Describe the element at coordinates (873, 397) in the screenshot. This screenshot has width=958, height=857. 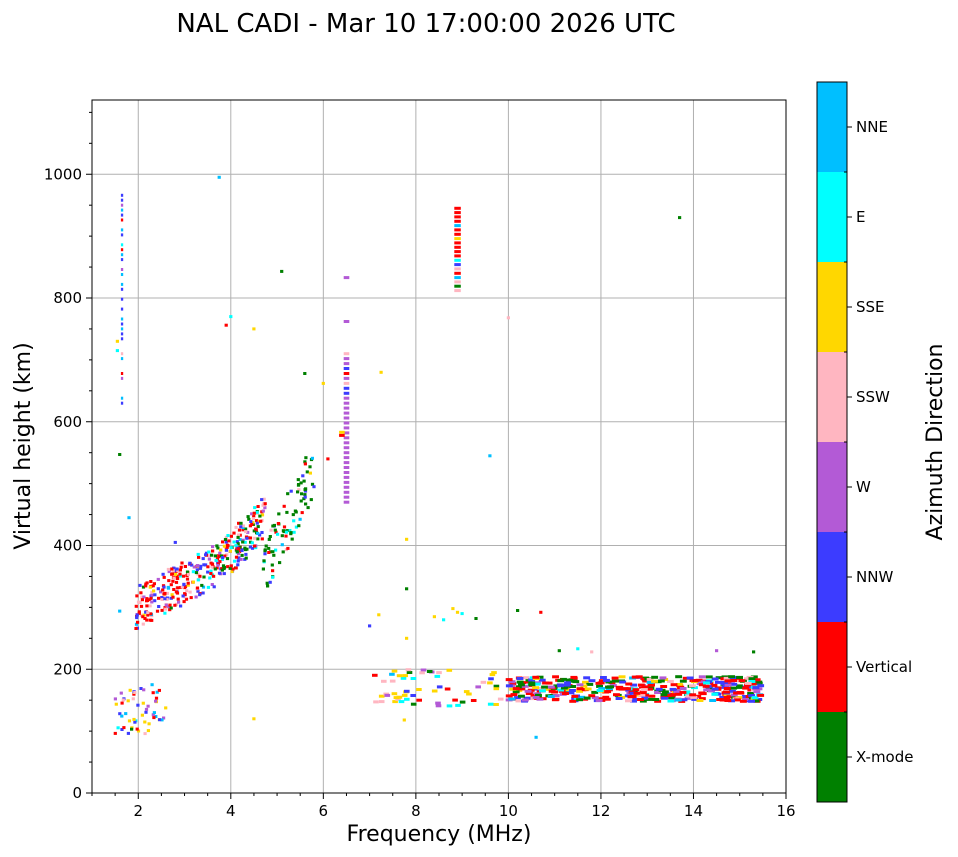
I see `colorbar-label: SSW` at that location.